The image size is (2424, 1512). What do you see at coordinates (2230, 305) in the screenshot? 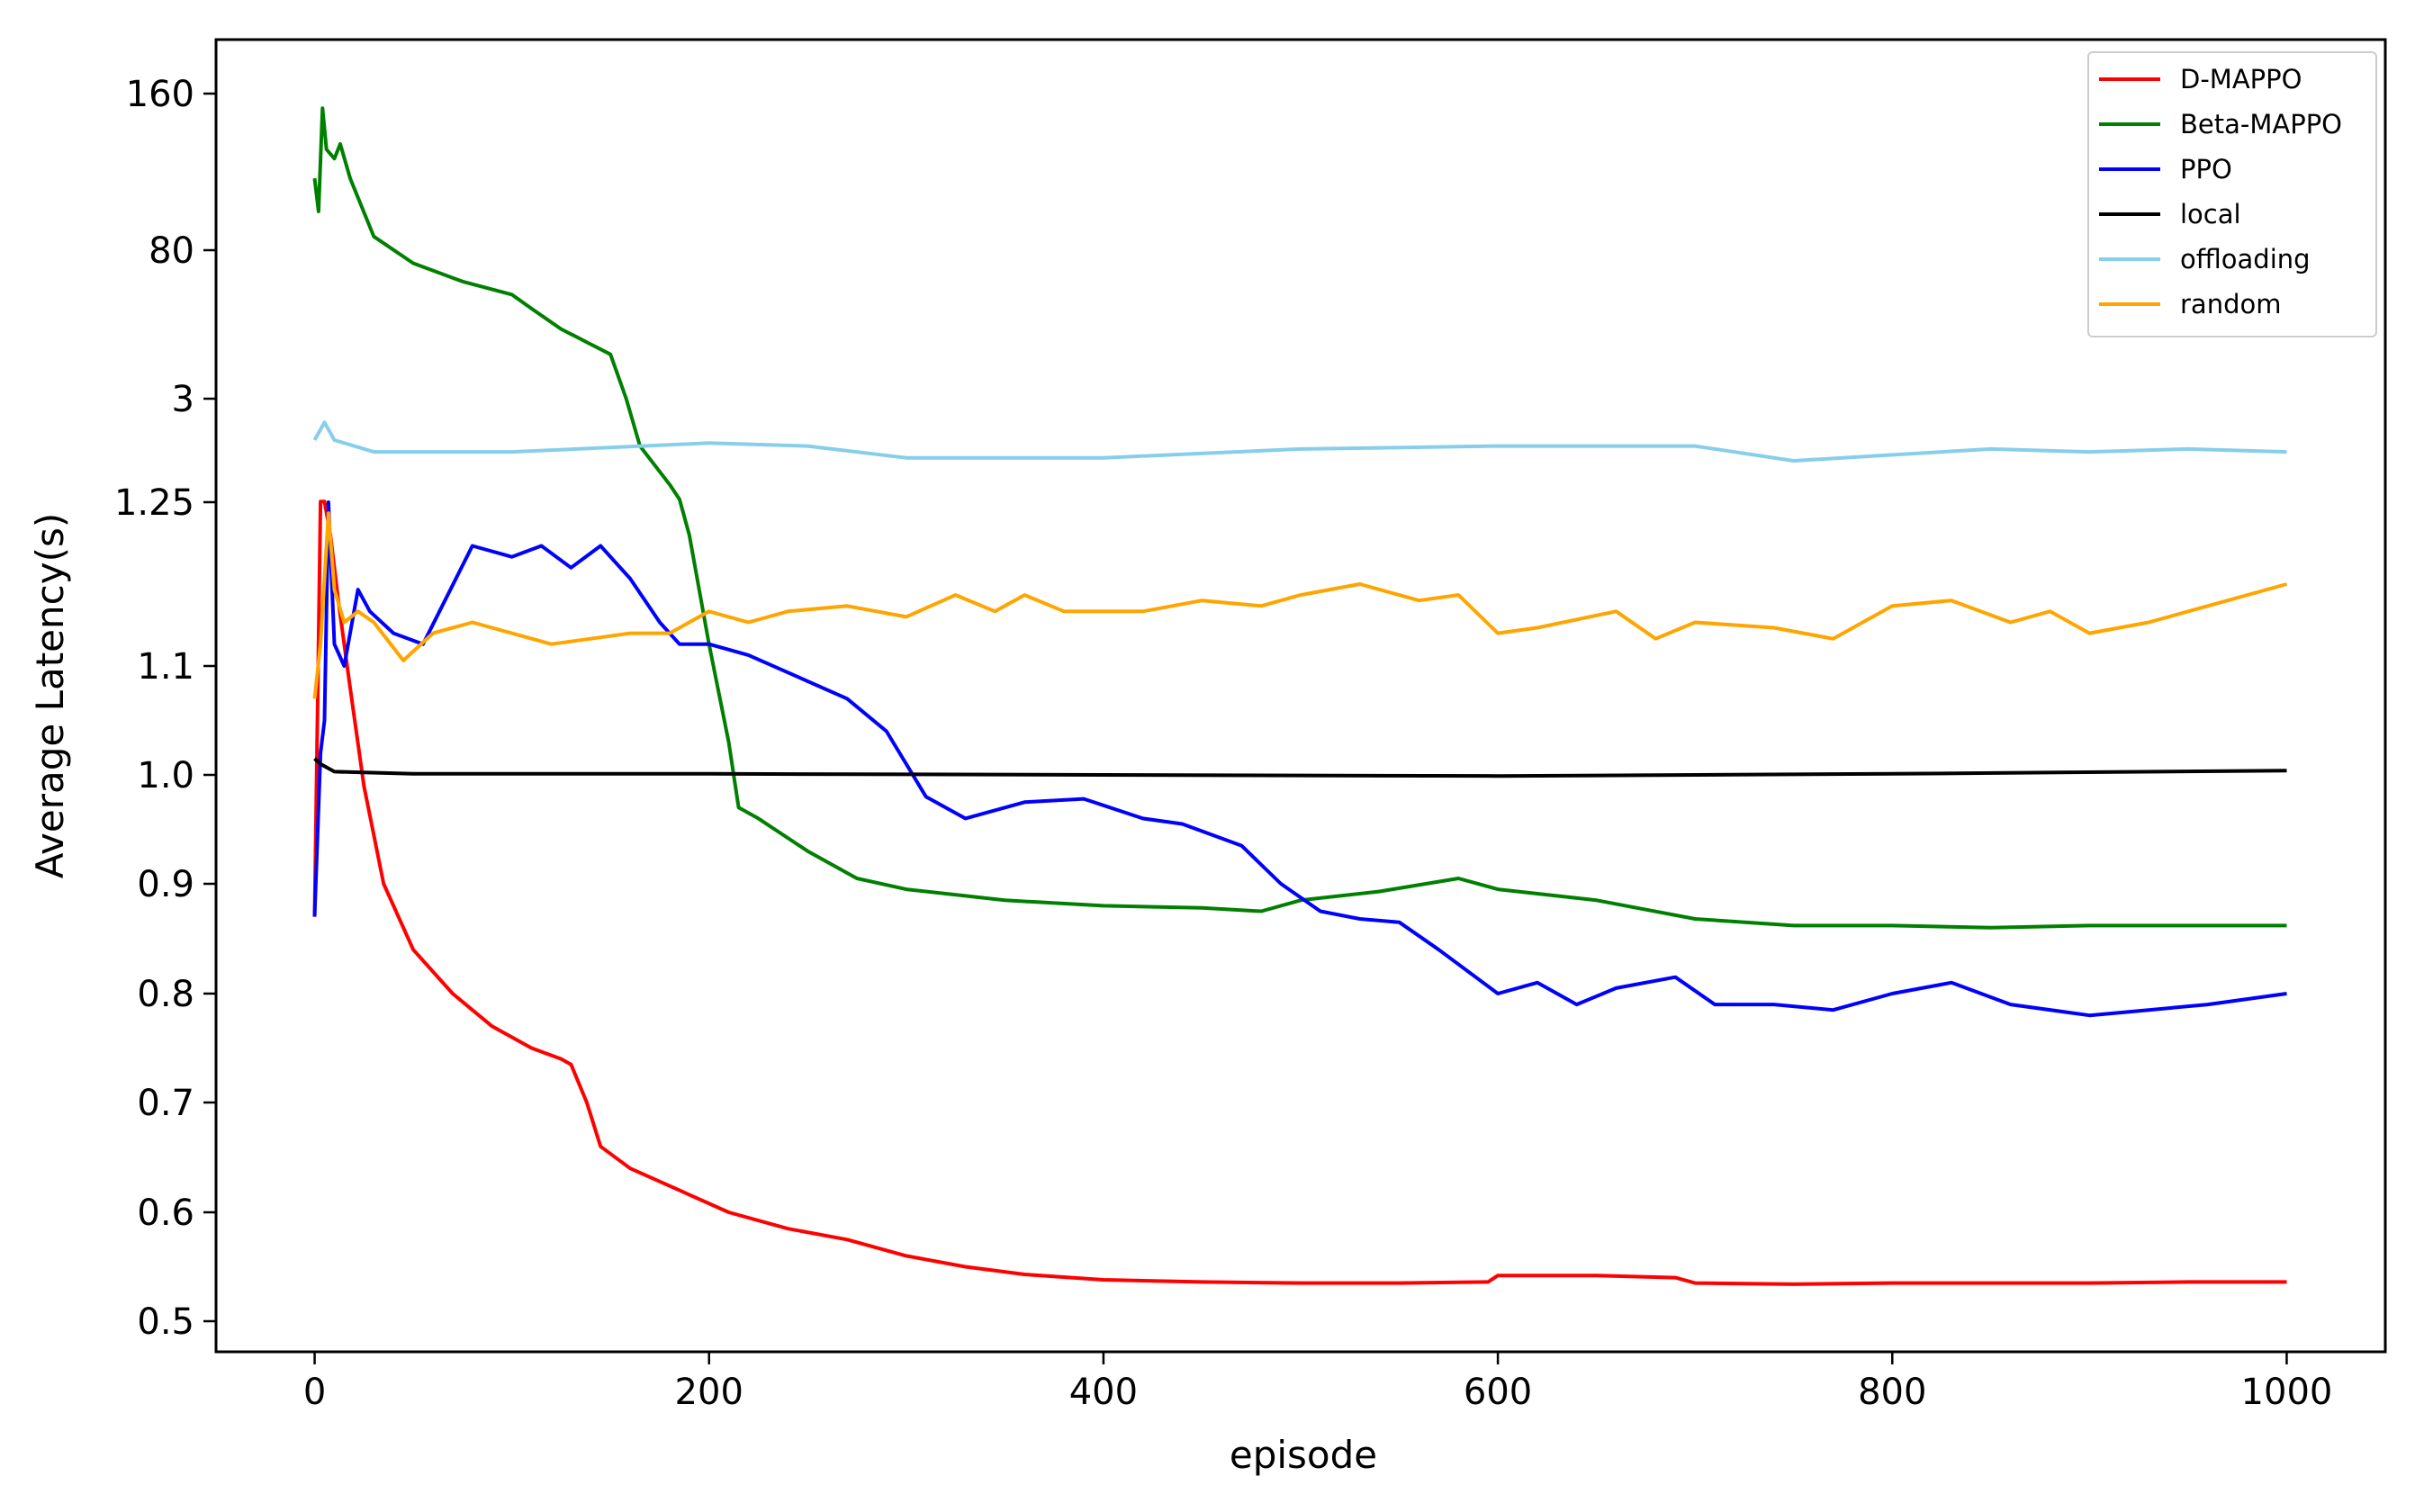
I see `legend-label-random: random` at bounding box center [2230, 305].